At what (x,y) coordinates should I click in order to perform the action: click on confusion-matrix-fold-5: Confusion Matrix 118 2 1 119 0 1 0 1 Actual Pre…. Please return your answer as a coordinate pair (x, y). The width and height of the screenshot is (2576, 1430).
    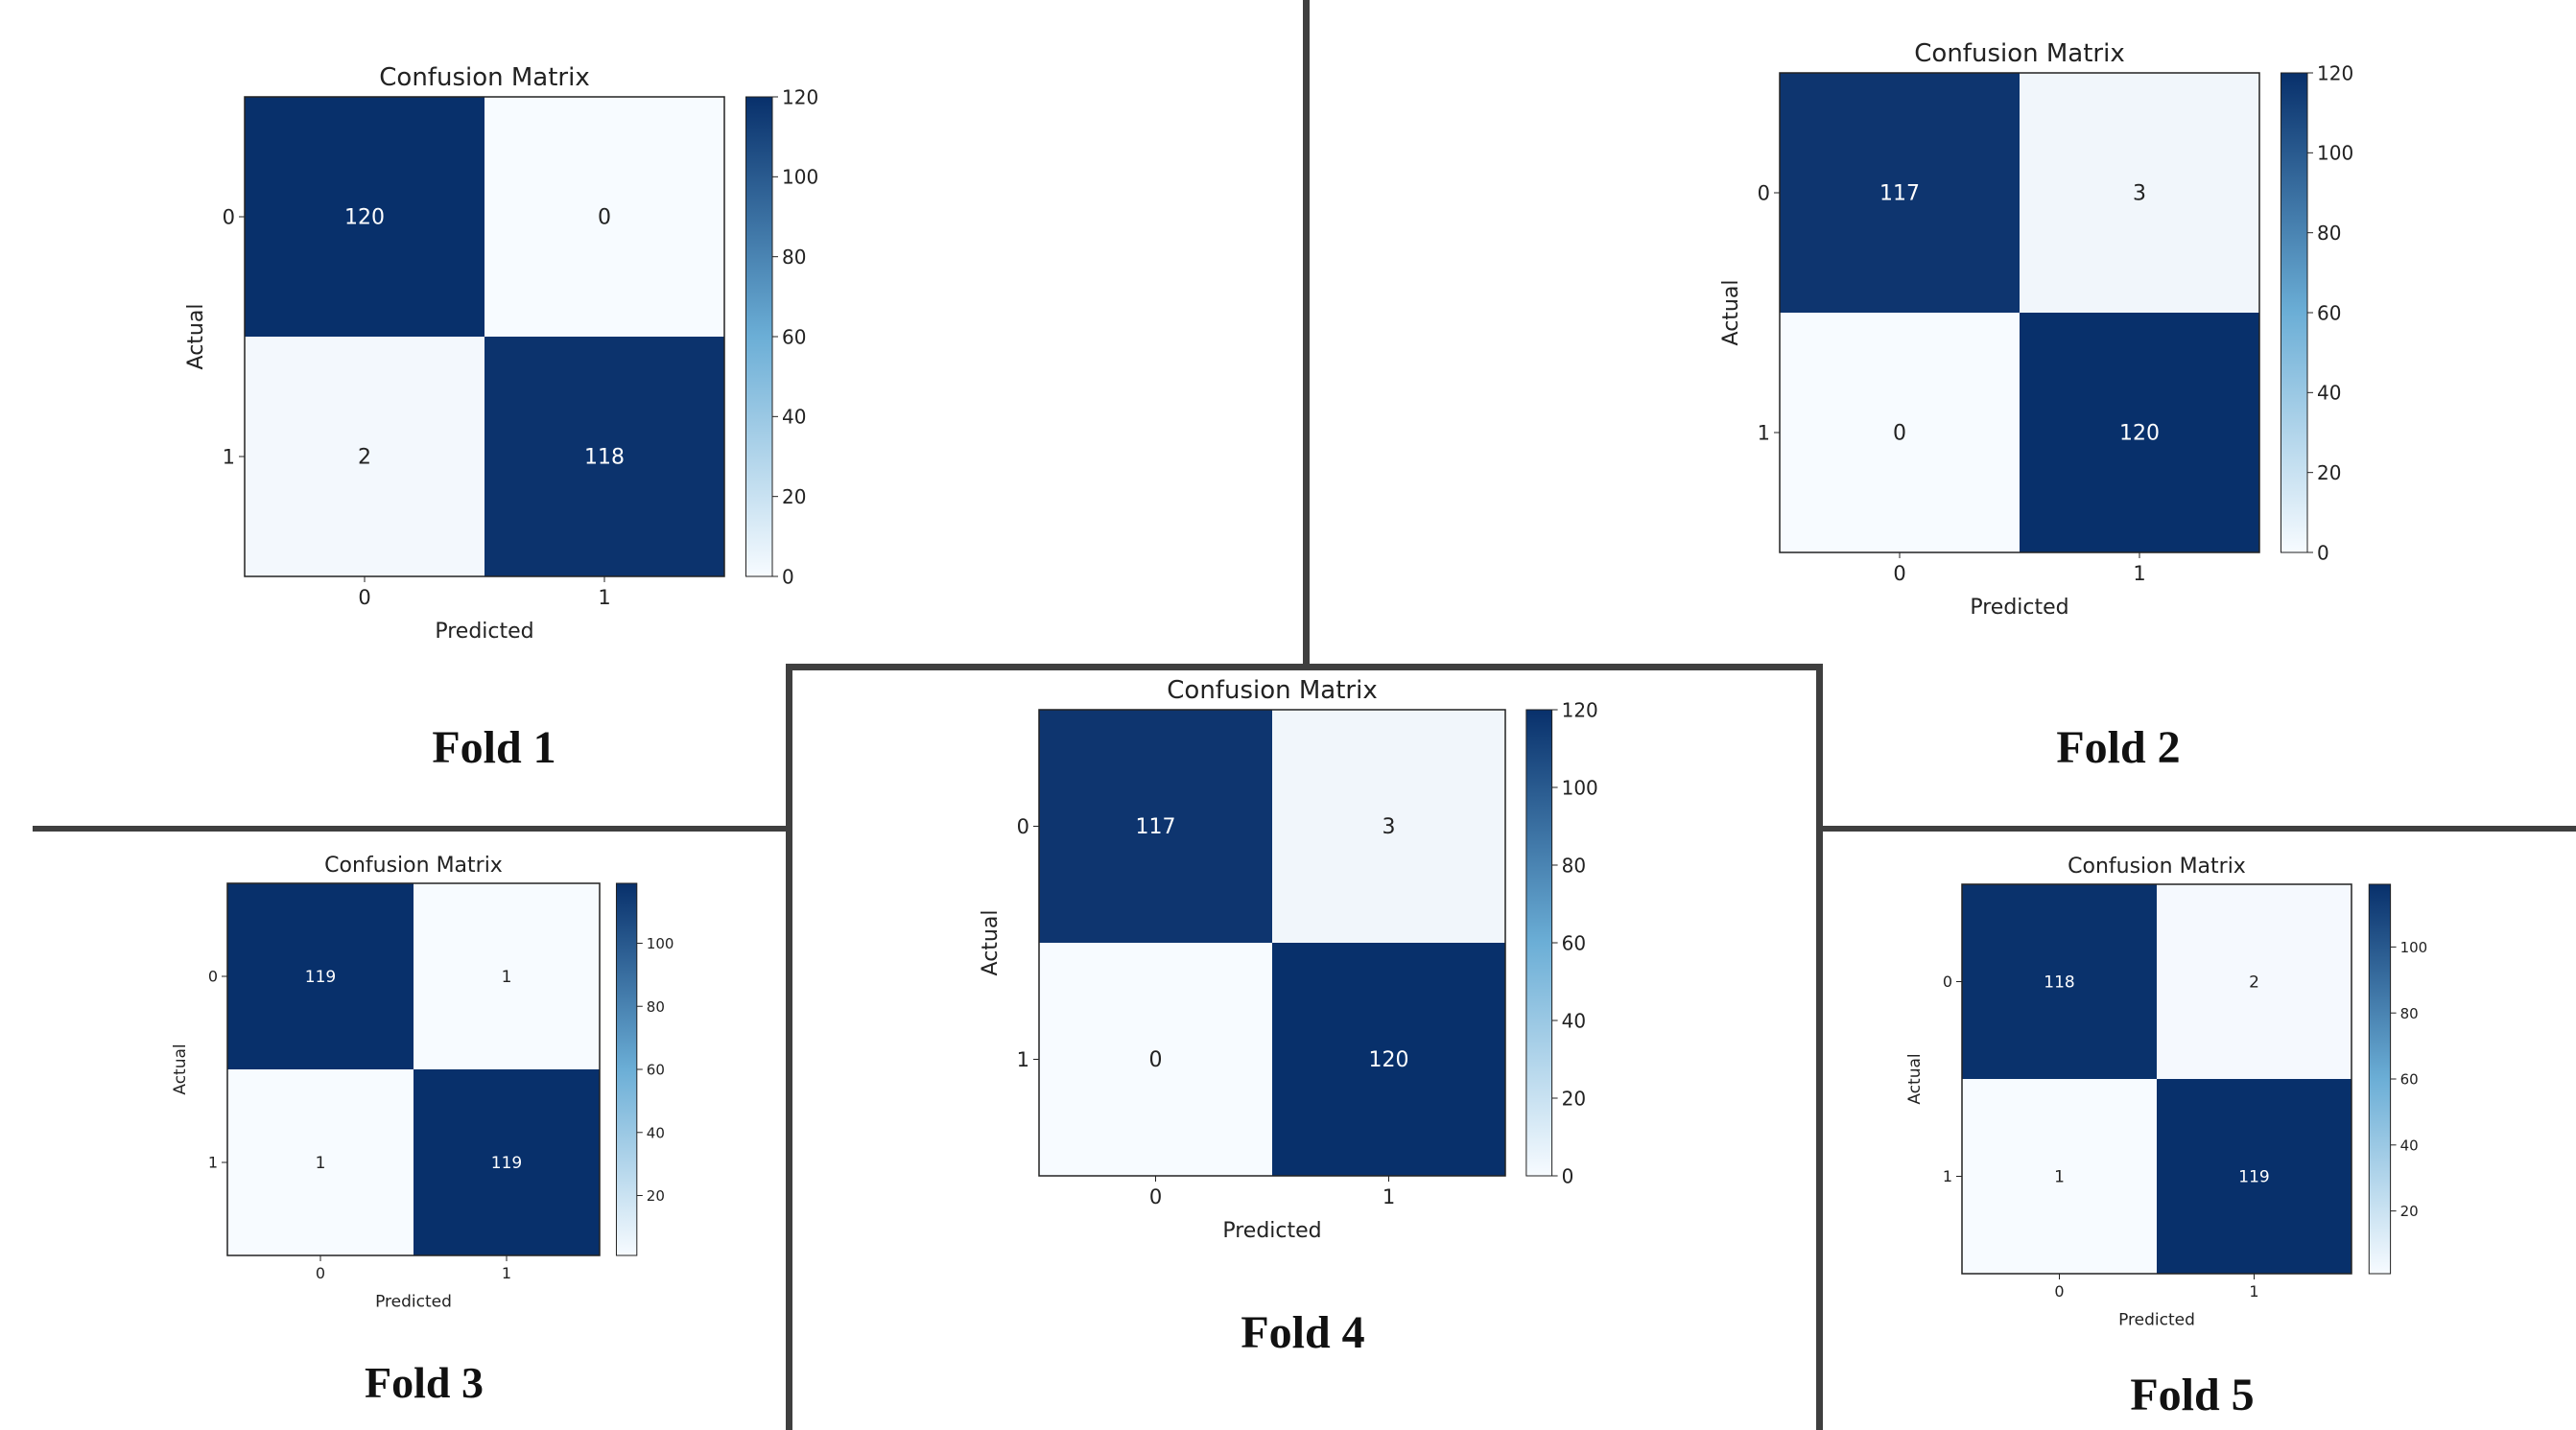
    Looking at the image, I should click on (2167, 1092).